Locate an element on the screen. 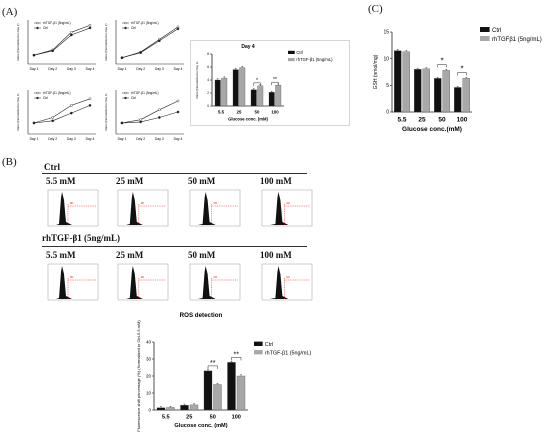 This screenshot has height=433, width=550. chart-title: Day 4 is located at coordinates (248, 47).